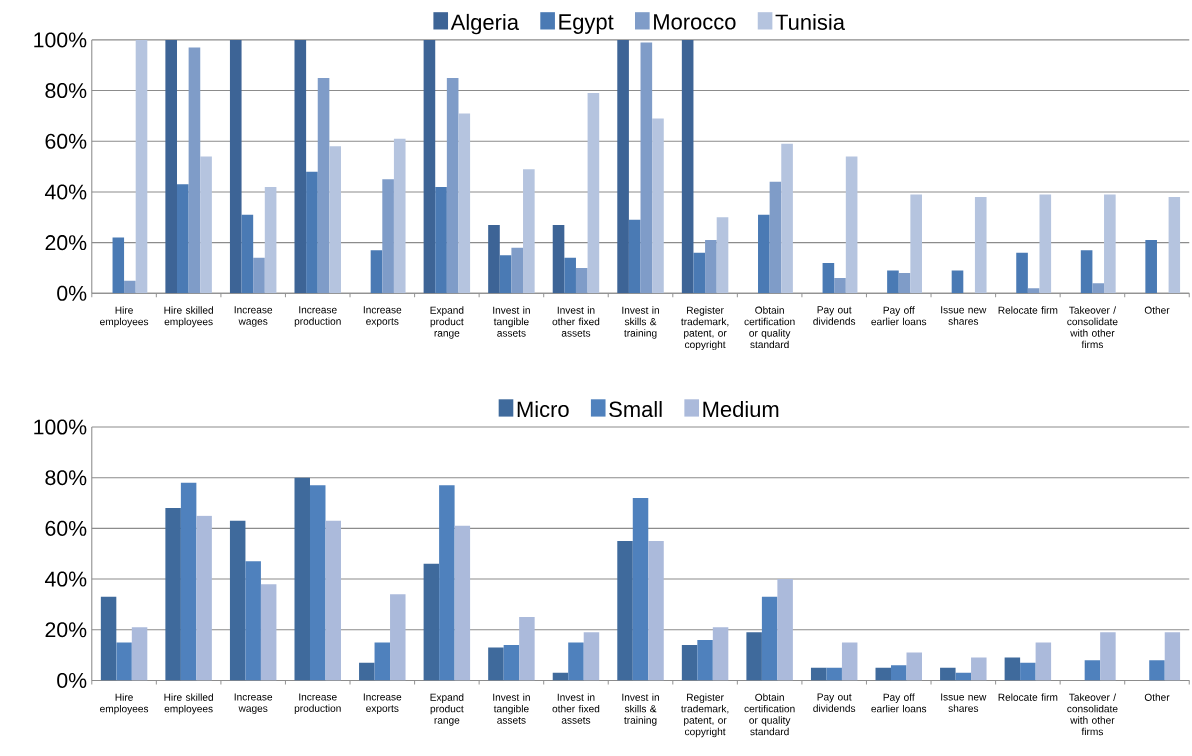 Image resolution: width=1192 pixels, height=756 pixels. What do you see at coordinates (1157, 310) in the screenshot?
I see `x-tick-label: Other` at bounding box center [1157, 310].